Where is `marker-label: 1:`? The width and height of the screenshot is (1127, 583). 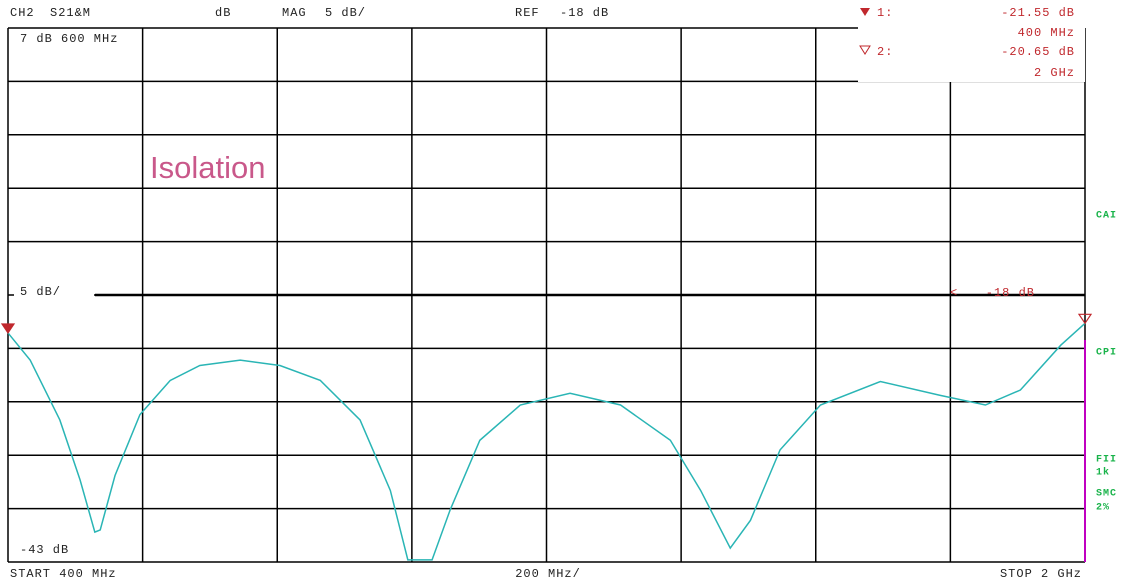 marker-label: 1: is located at coordinates (885, 13).